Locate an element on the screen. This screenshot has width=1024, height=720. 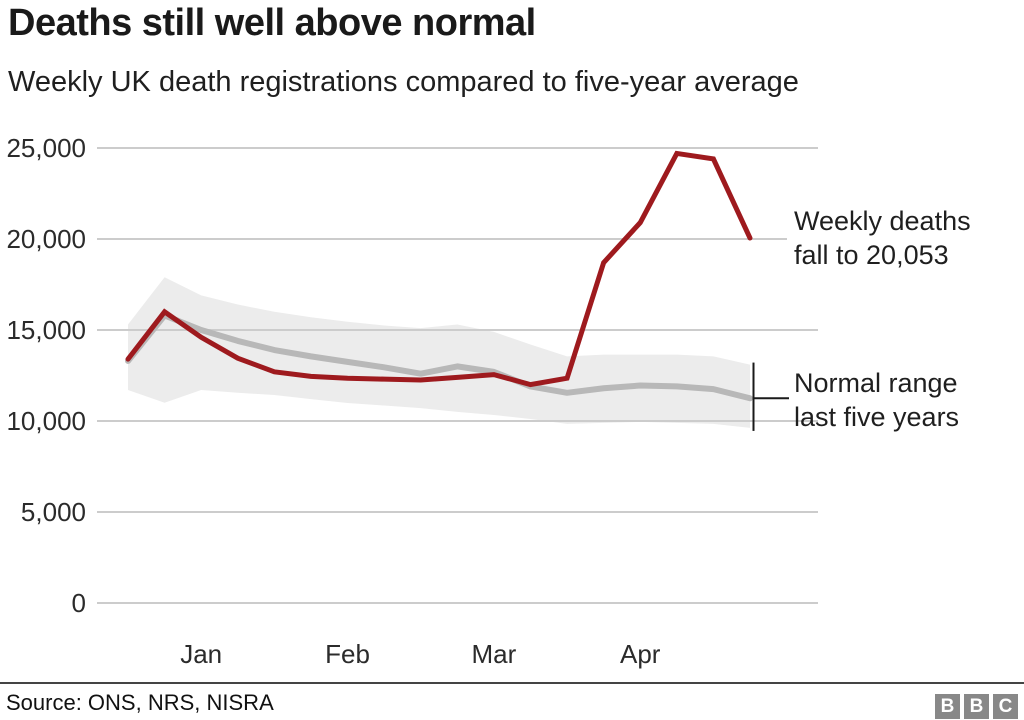
y-axis-label-25000: 25,000 is located at coordinates (46, 148).